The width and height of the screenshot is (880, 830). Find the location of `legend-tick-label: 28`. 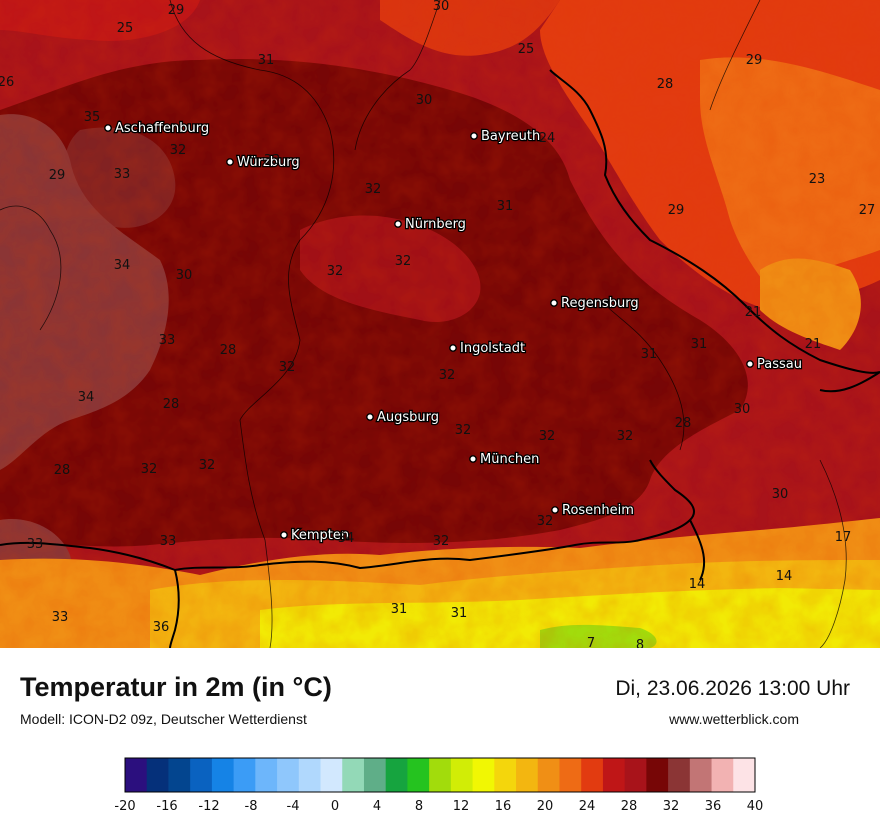

legend-tick-label: 28 is located at coordinates (629, 806).